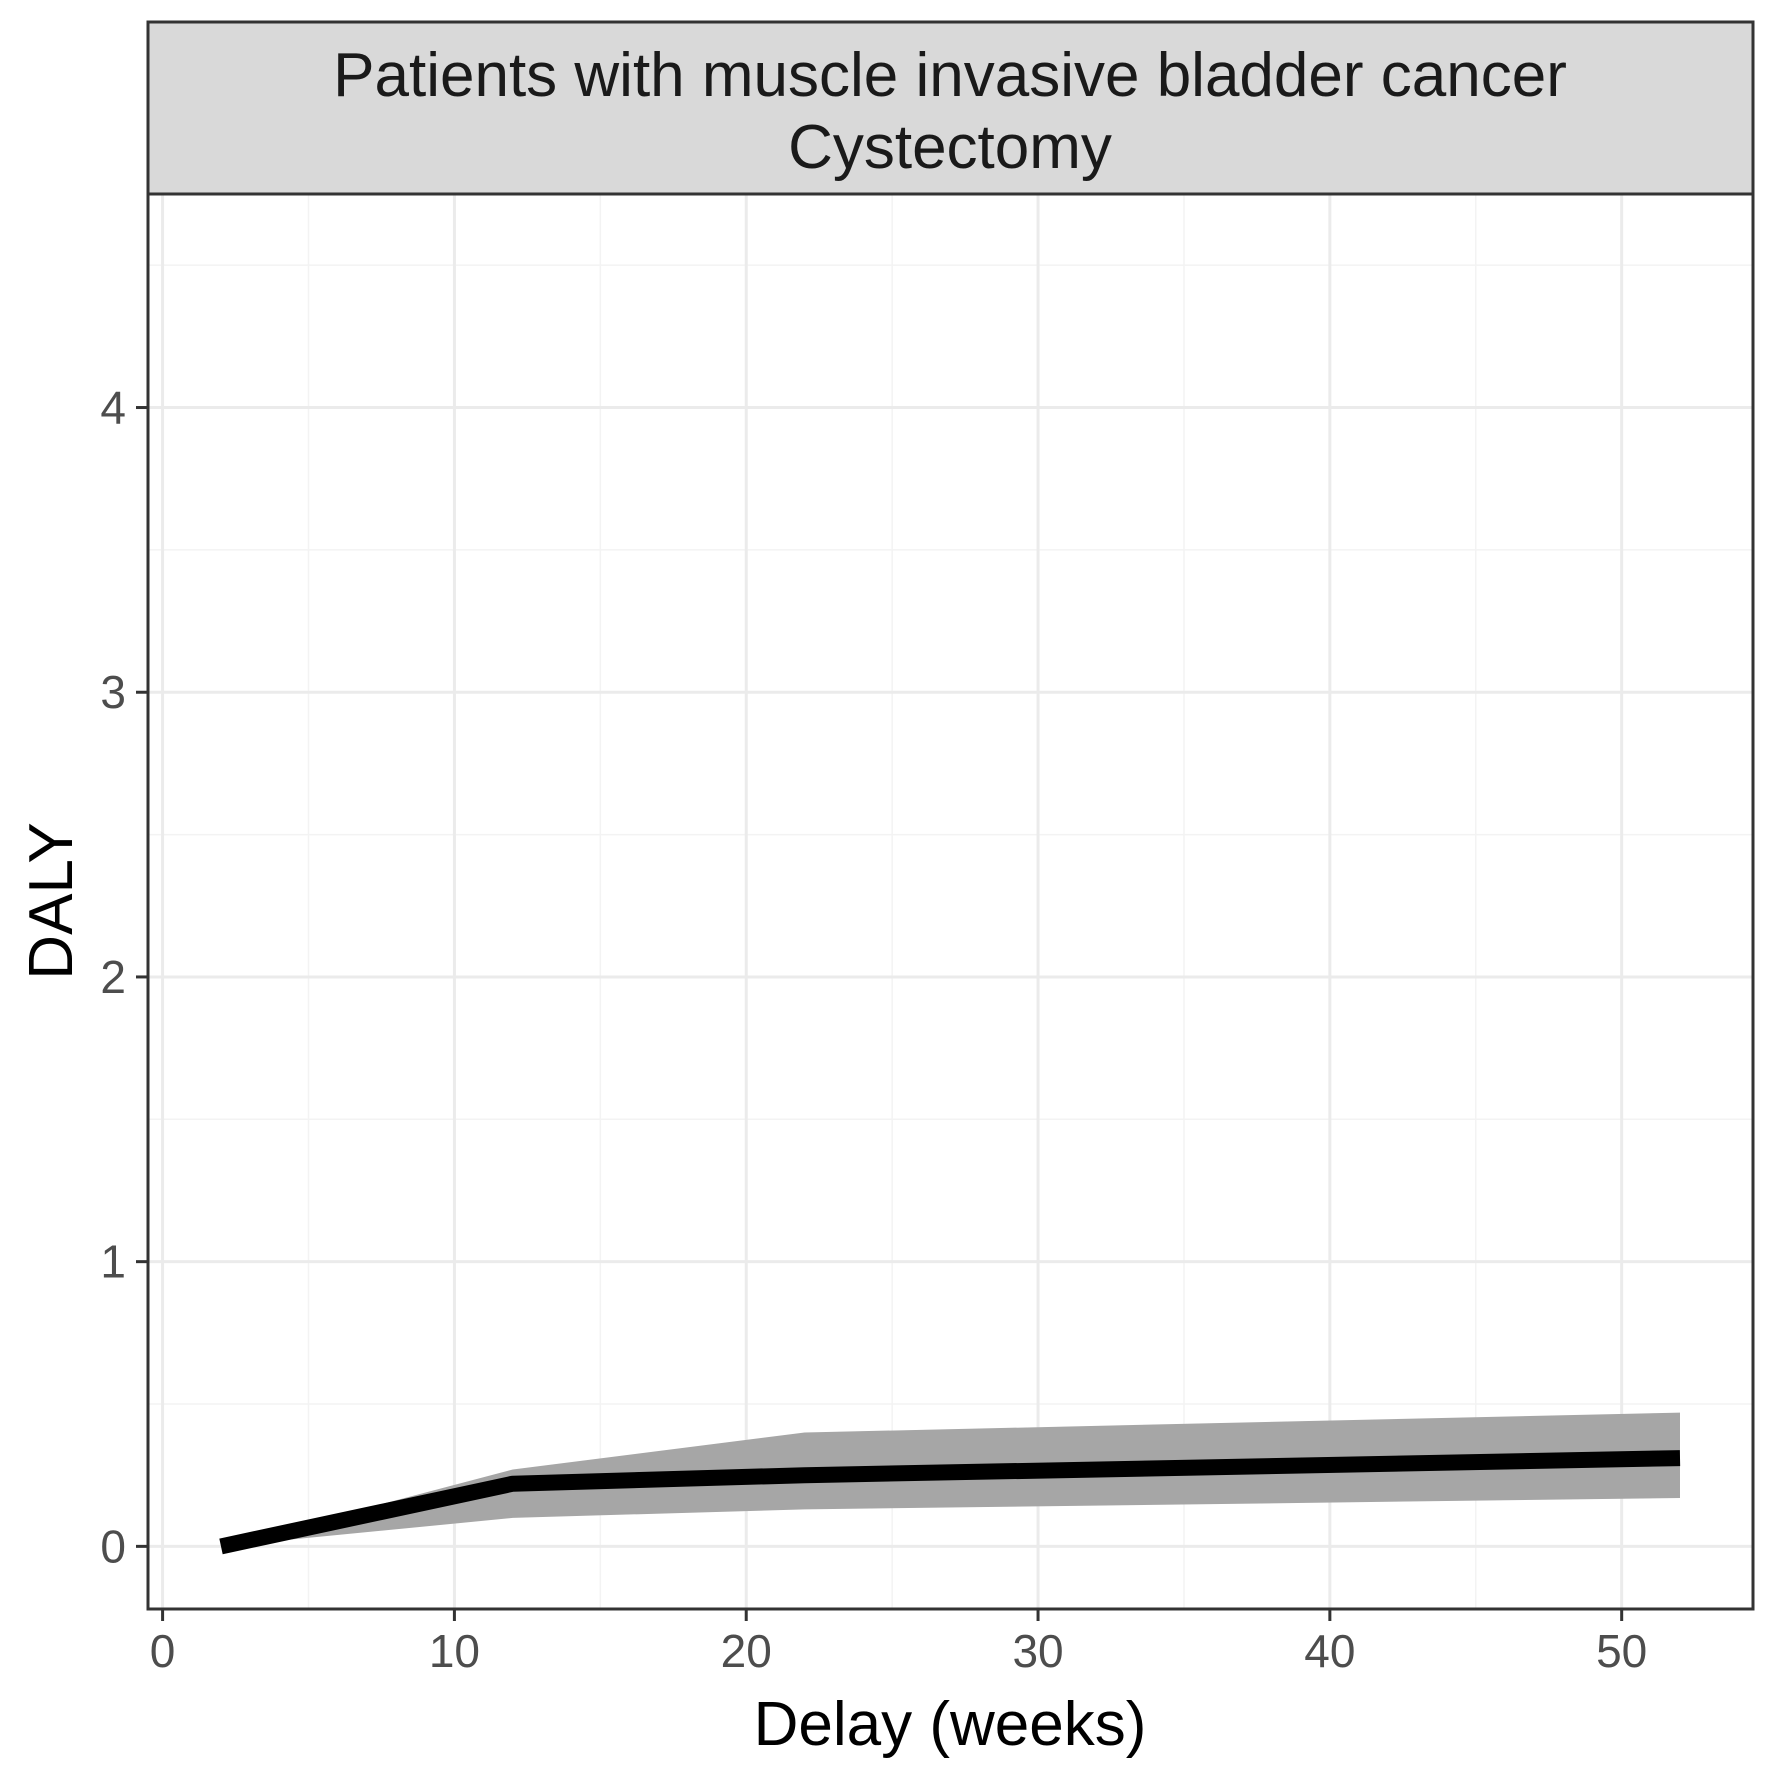  What do you see at coordinates (113, 977) in the screenshot?
I see `y-tick-label: 2` at bounding box center [113, 977].